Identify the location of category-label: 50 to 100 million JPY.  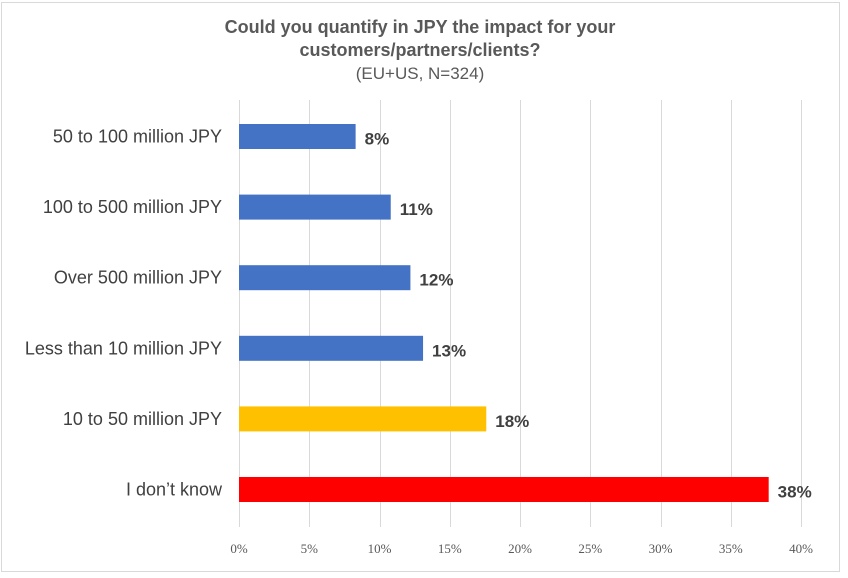
(137, 137).